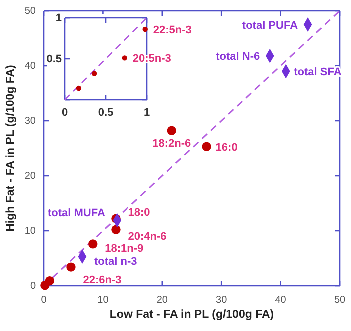 This screenshot has width=351, height=331. What do you see at coordinates (11, 148) in the screenshot?
I see `y-axis-title: High Fat - FA in PL (g/100g FA)` at bounding box center [11, 148].